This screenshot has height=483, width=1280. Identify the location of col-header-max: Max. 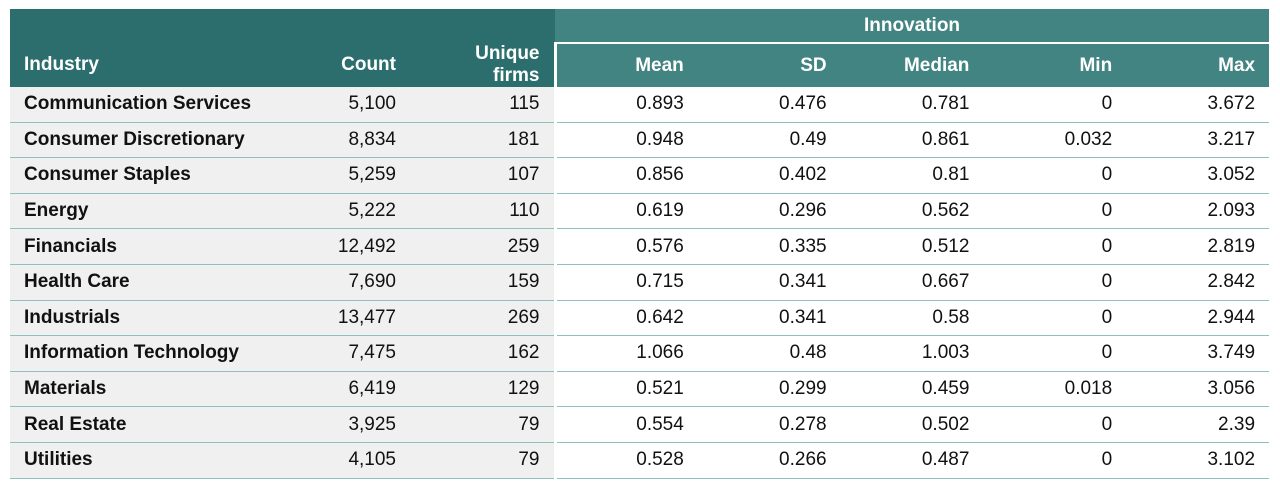
(1198, 64).